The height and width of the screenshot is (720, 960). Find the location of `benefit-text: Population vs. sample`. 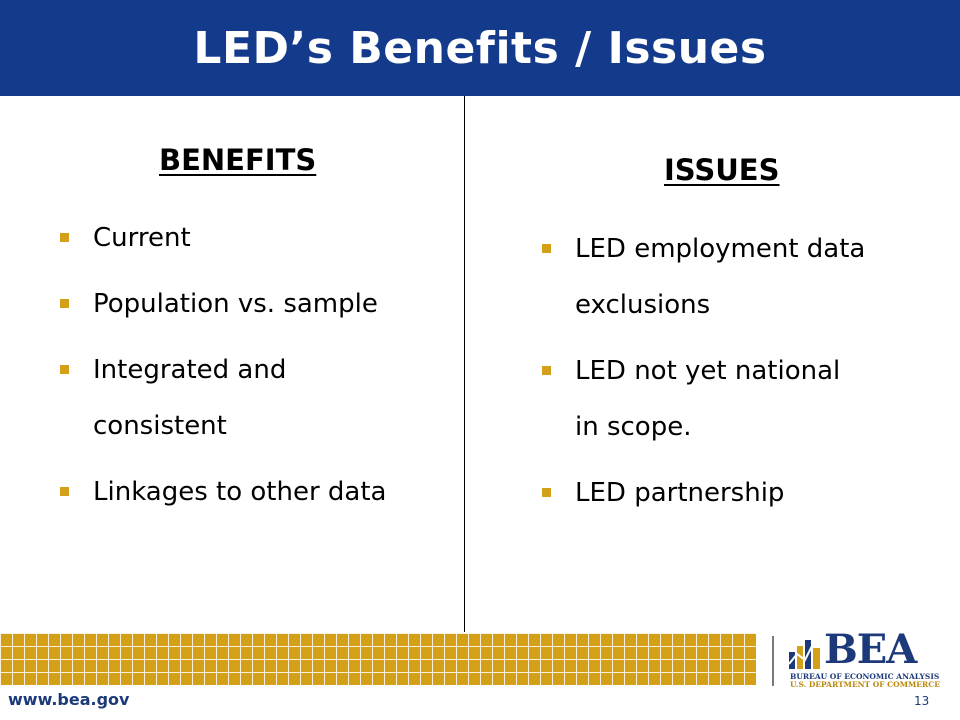

benefit-text: Population vs. sample is located at coordinates (235, 304).